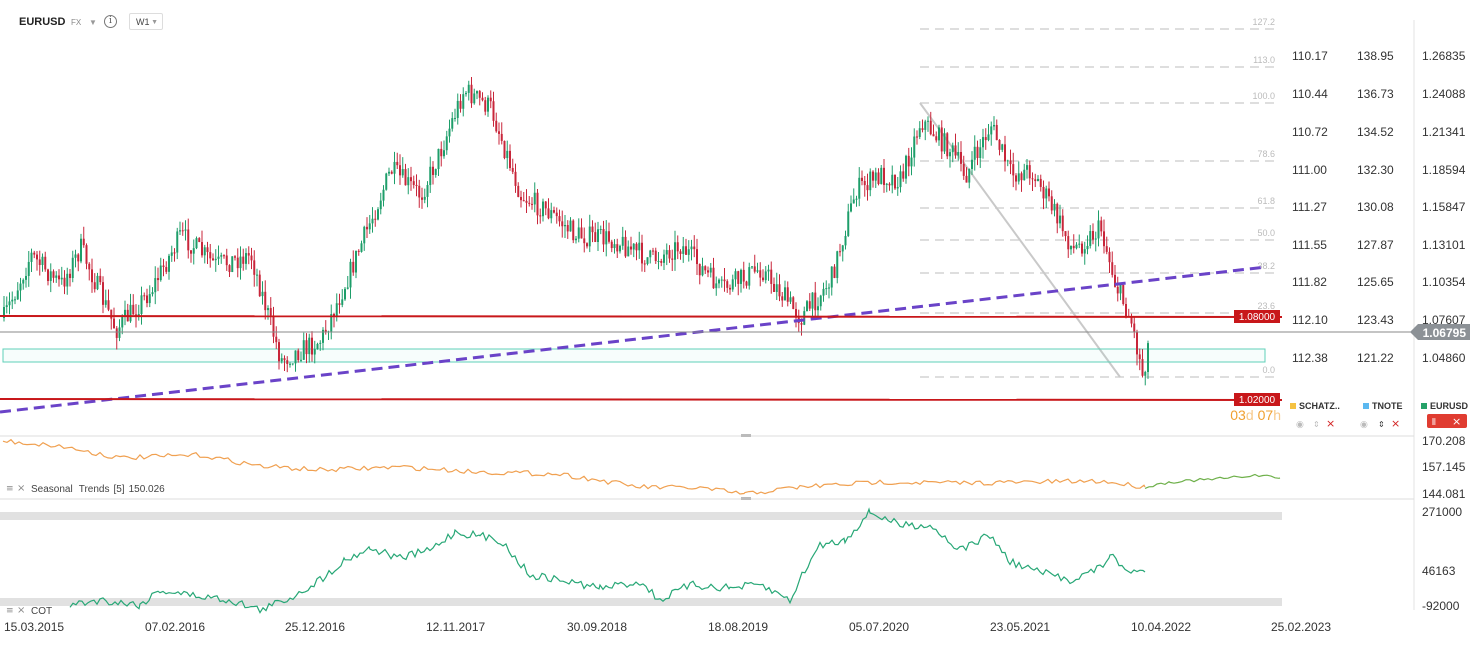  I want to click on eurusd-legend-swatch, so click(1424, 406).